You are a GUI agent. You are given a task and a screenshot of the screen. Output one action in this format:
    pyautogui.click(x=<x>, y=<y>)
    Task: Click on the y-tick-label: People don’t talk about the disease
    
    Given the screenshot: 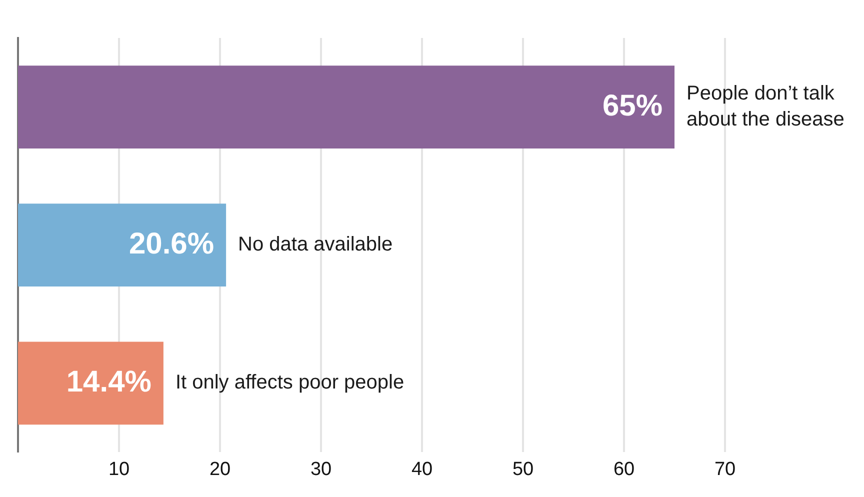 What is the action you would take?
    pyautogui.click(x=765, y=106)
    